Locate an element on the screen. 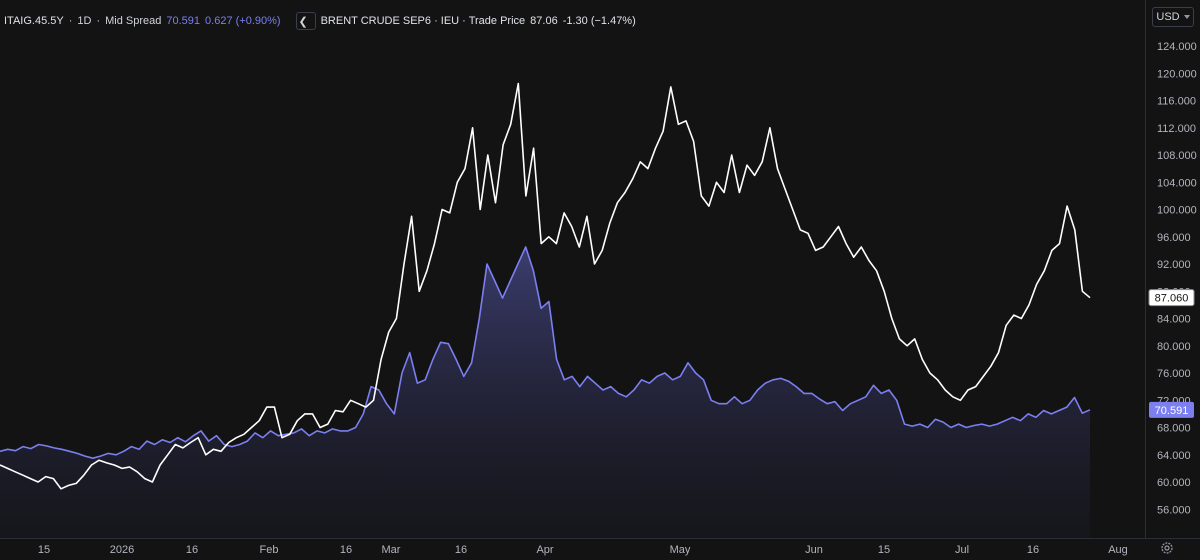 This screenshot has width=1200, height=560. legend-change-1: 0.627 (+0.90%) is located at coordinates (243, 21).